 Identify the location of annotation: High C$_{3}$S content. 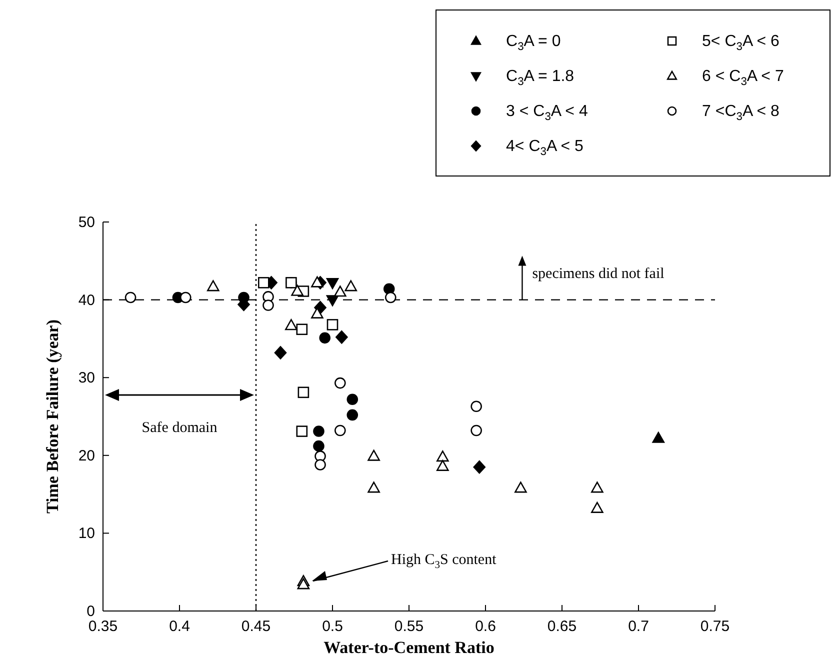
(444, 561).